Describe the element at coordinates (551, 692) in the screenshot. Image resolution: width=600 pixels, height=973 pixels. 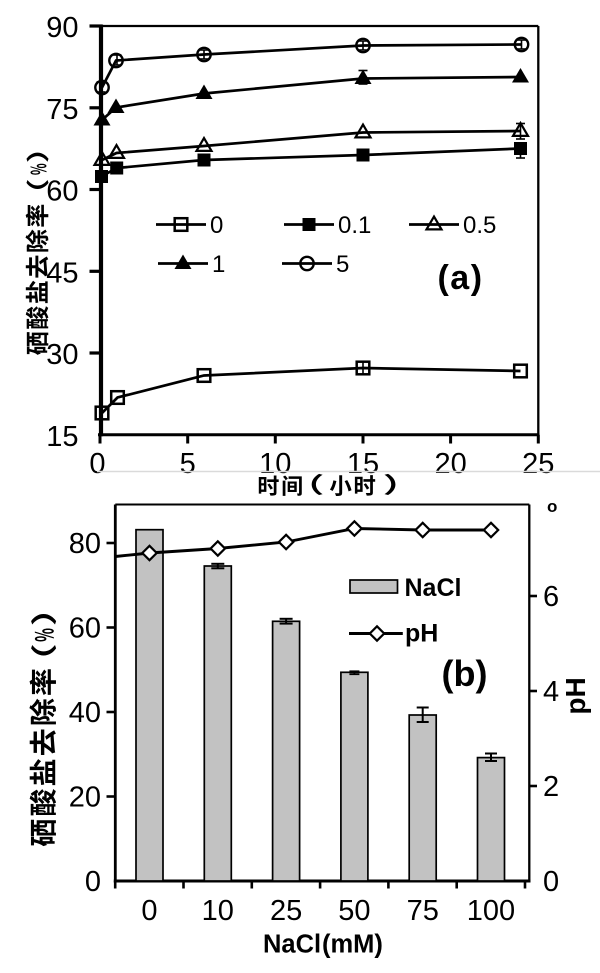
I see `svg-text: 4` at that location.